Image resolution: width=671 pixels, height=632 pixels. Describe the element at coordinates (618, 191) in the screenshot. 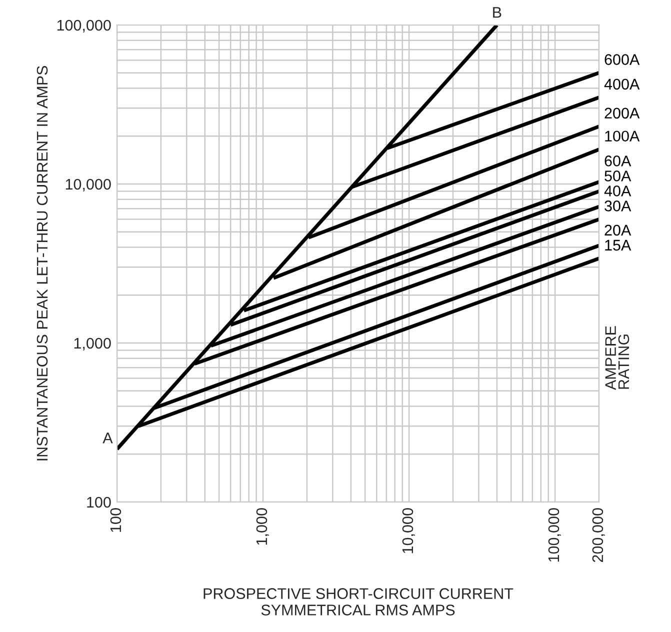

I see `series-label: 40A` at that location.